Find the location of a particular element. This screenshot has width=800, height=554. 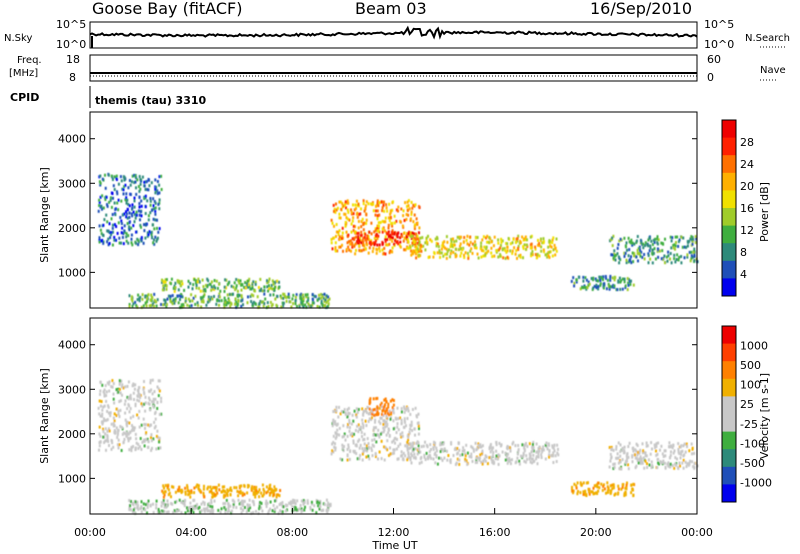

y-tick-label: 2000 is located at coordinates (72, 228).